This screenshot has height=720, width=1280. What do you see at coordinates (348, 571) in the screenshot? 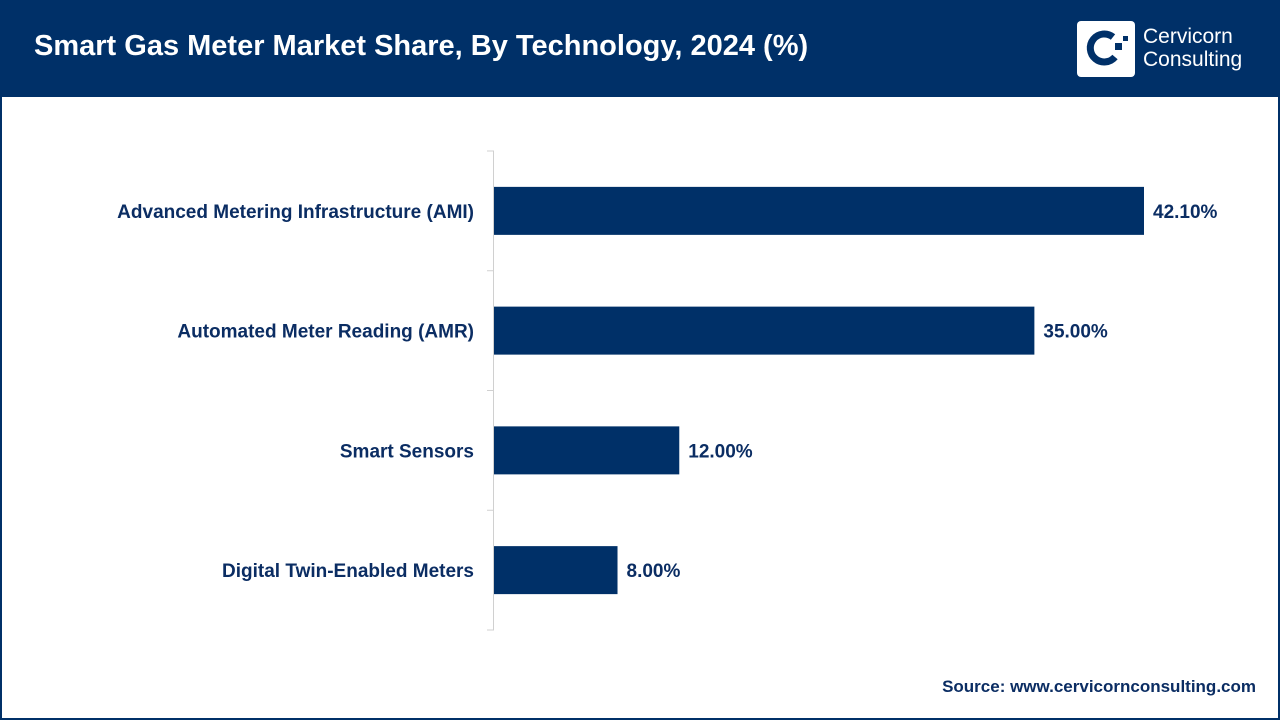
I see `category-label: Digital Twin-Enabled Meters` at bounding box center [348, 571].